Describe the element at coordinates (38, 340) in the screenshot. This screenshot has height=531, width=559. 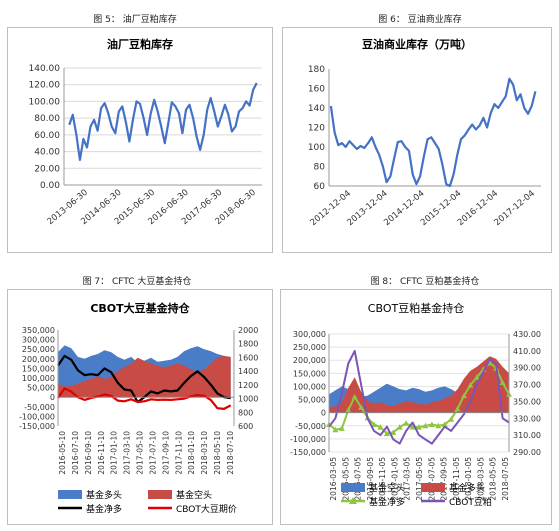
I see `y-left-tick-label: 300,000` at that location.